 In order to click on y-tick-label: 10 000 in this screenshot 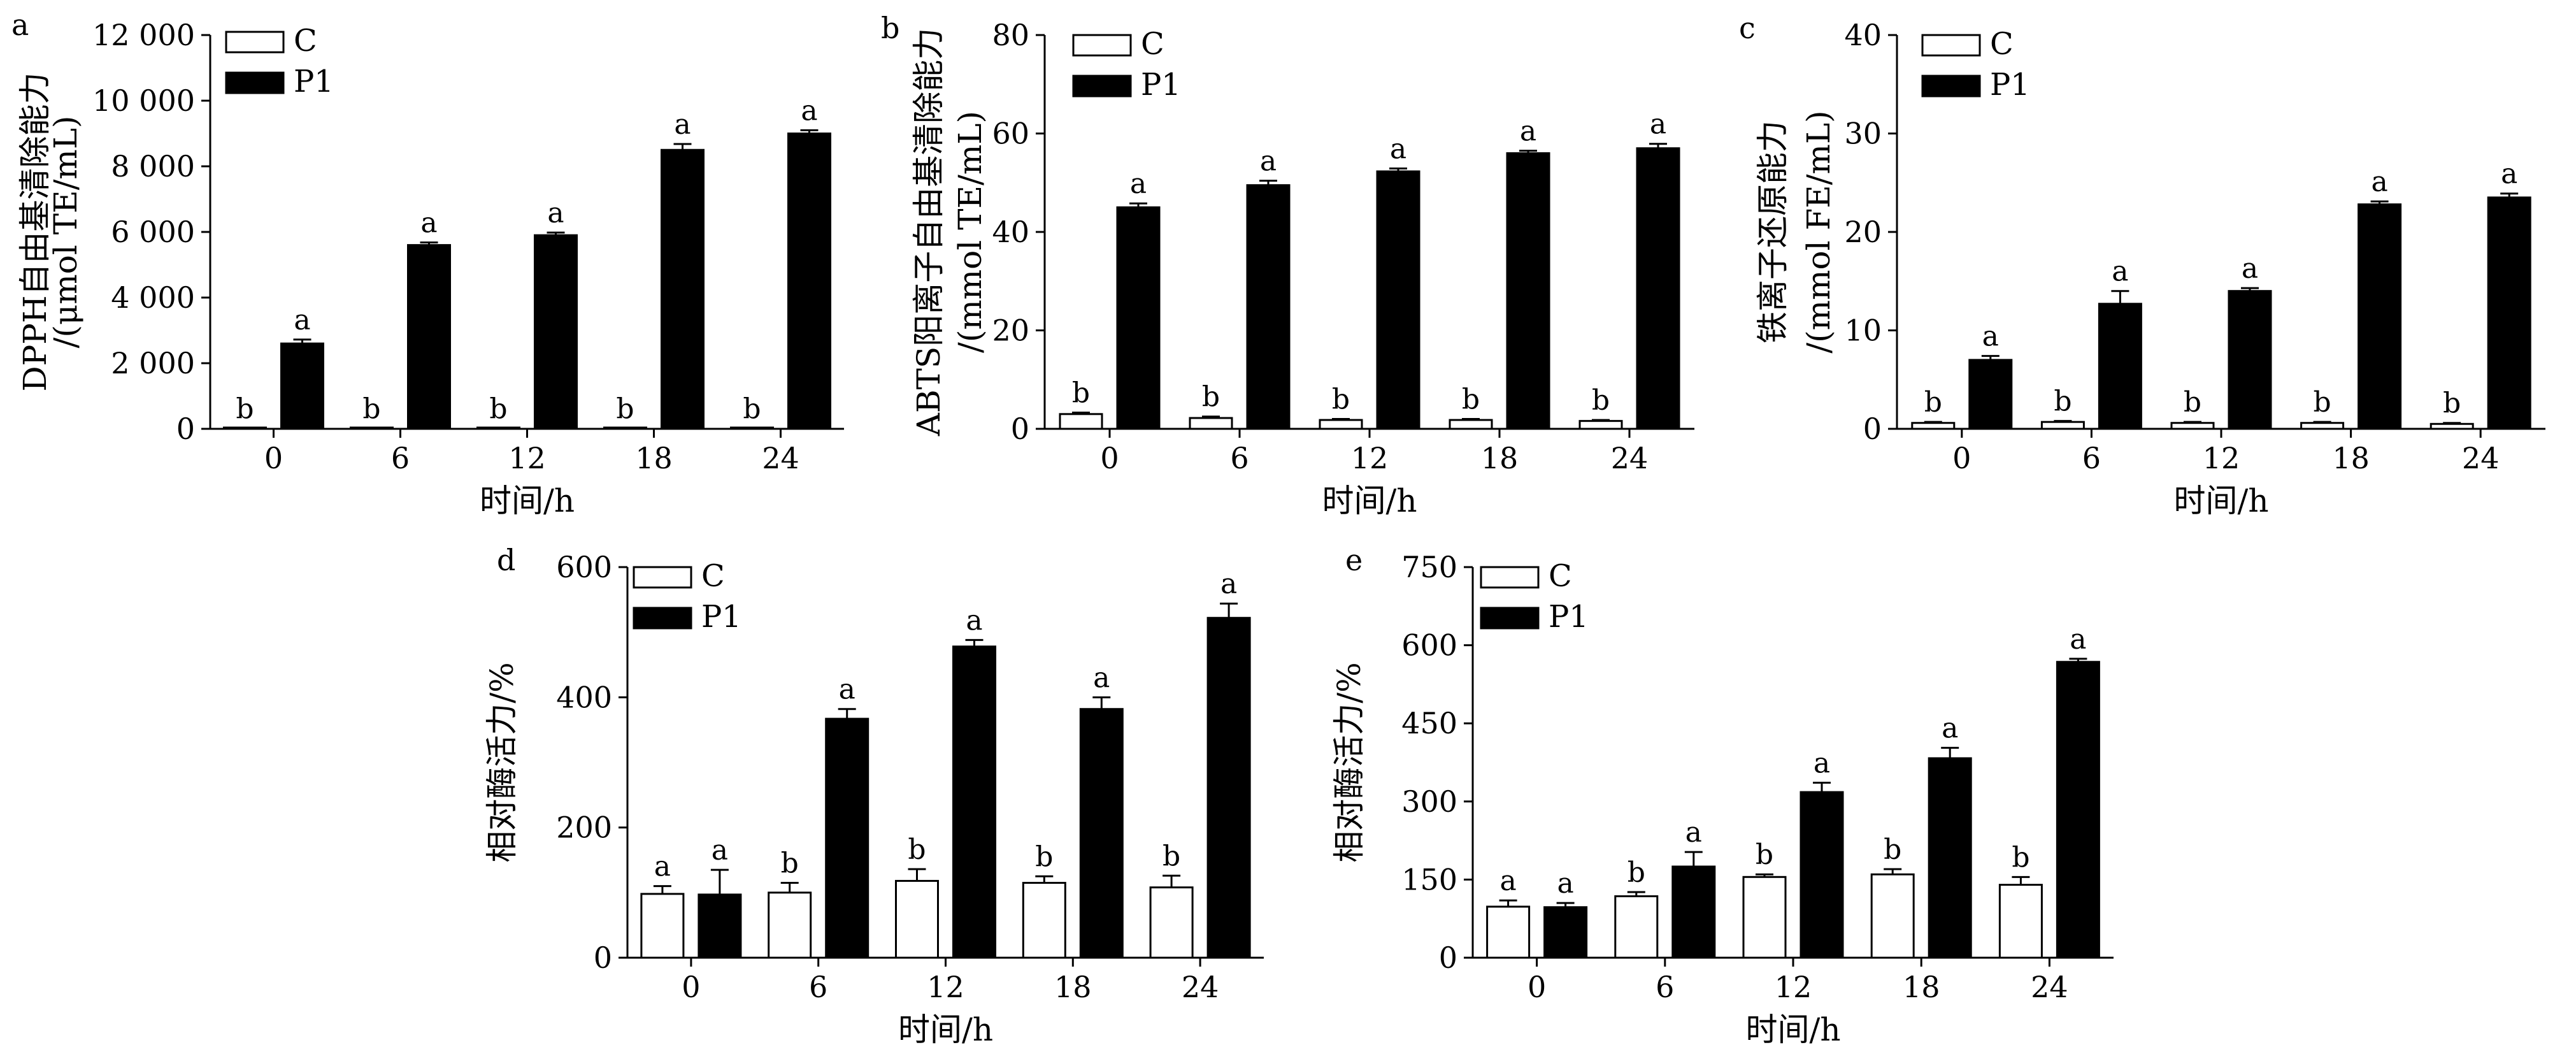, I will do `click(143, 100)`.